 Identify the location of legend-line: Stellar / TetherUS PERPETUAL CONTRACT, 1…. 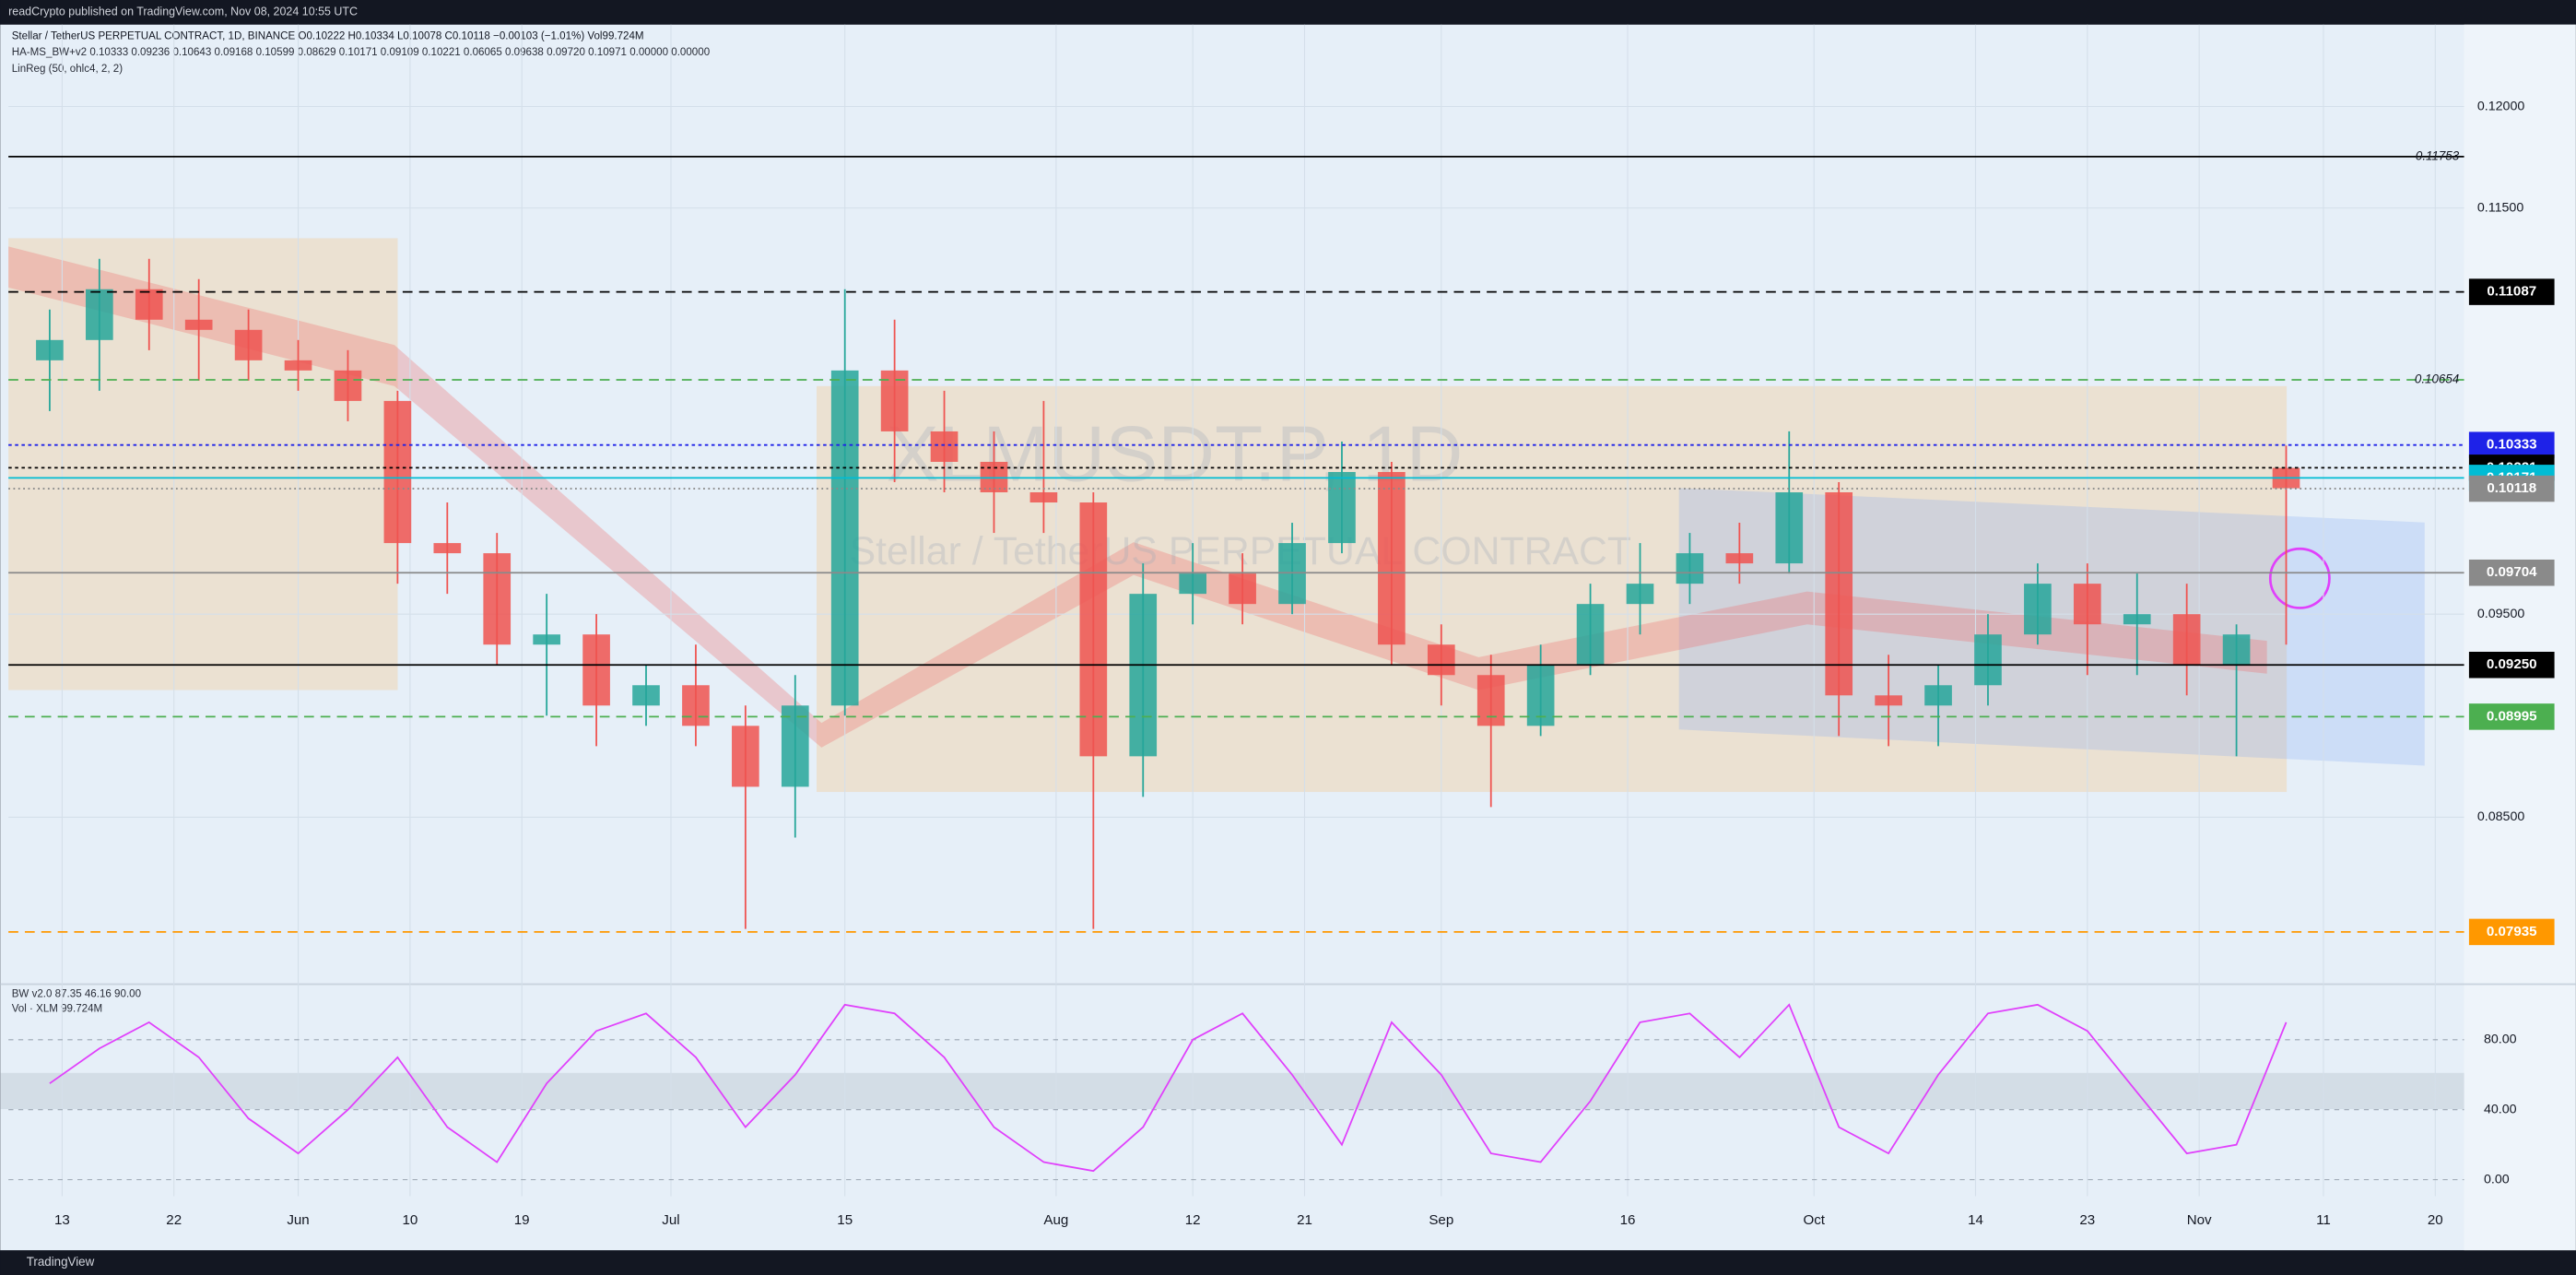
(328, 35).